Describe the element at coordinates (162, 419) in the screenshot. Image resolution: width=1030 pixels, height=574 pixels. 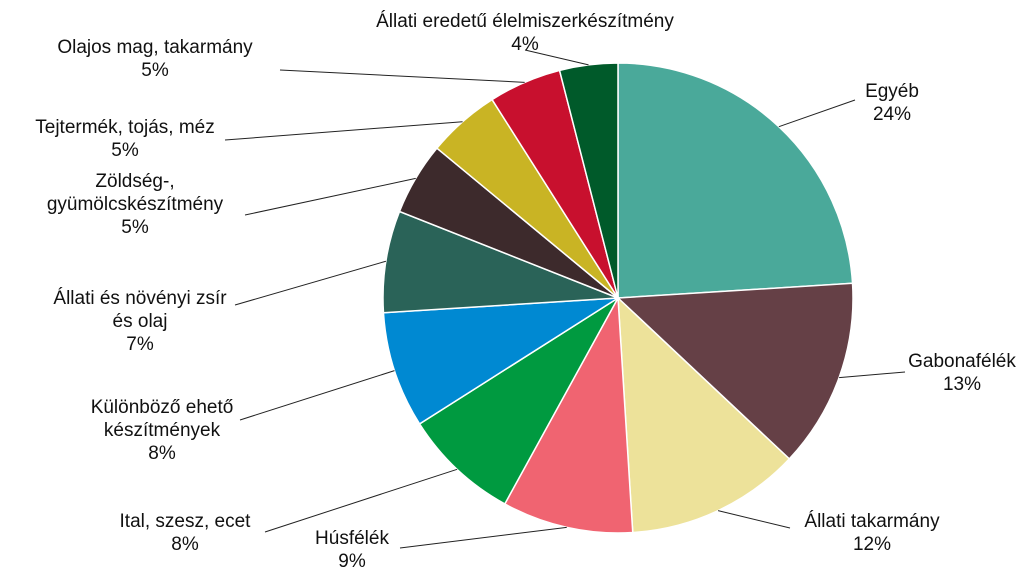
I see `category-label: Különböző ehető készítmények` at that location.